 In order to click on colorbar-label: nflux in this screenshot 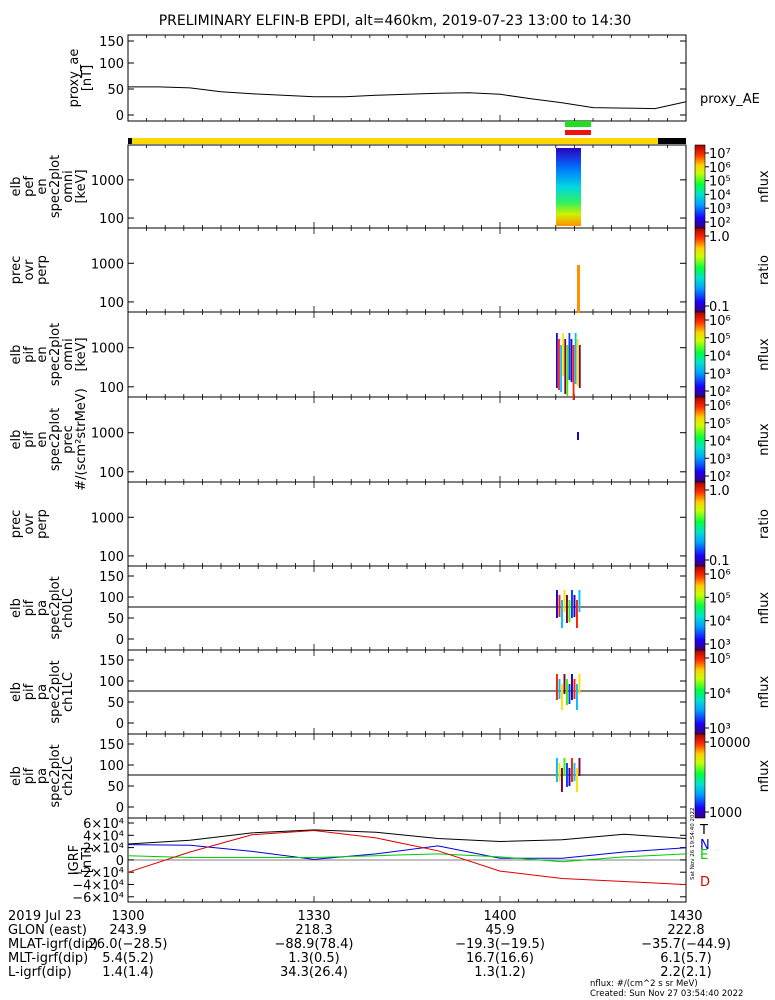, I will do `click(764, 354)`.